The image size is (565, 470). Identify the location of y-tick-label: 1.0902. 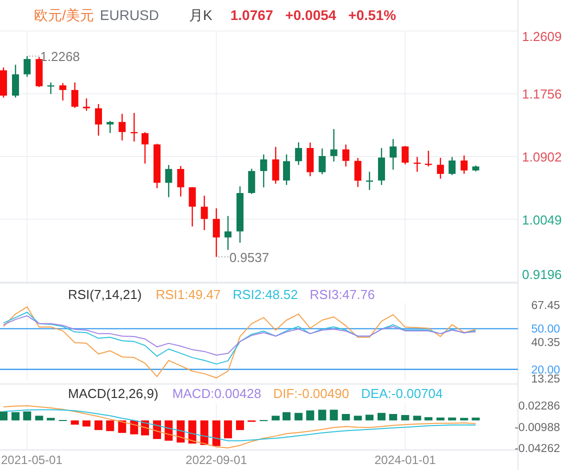
(542, 157).